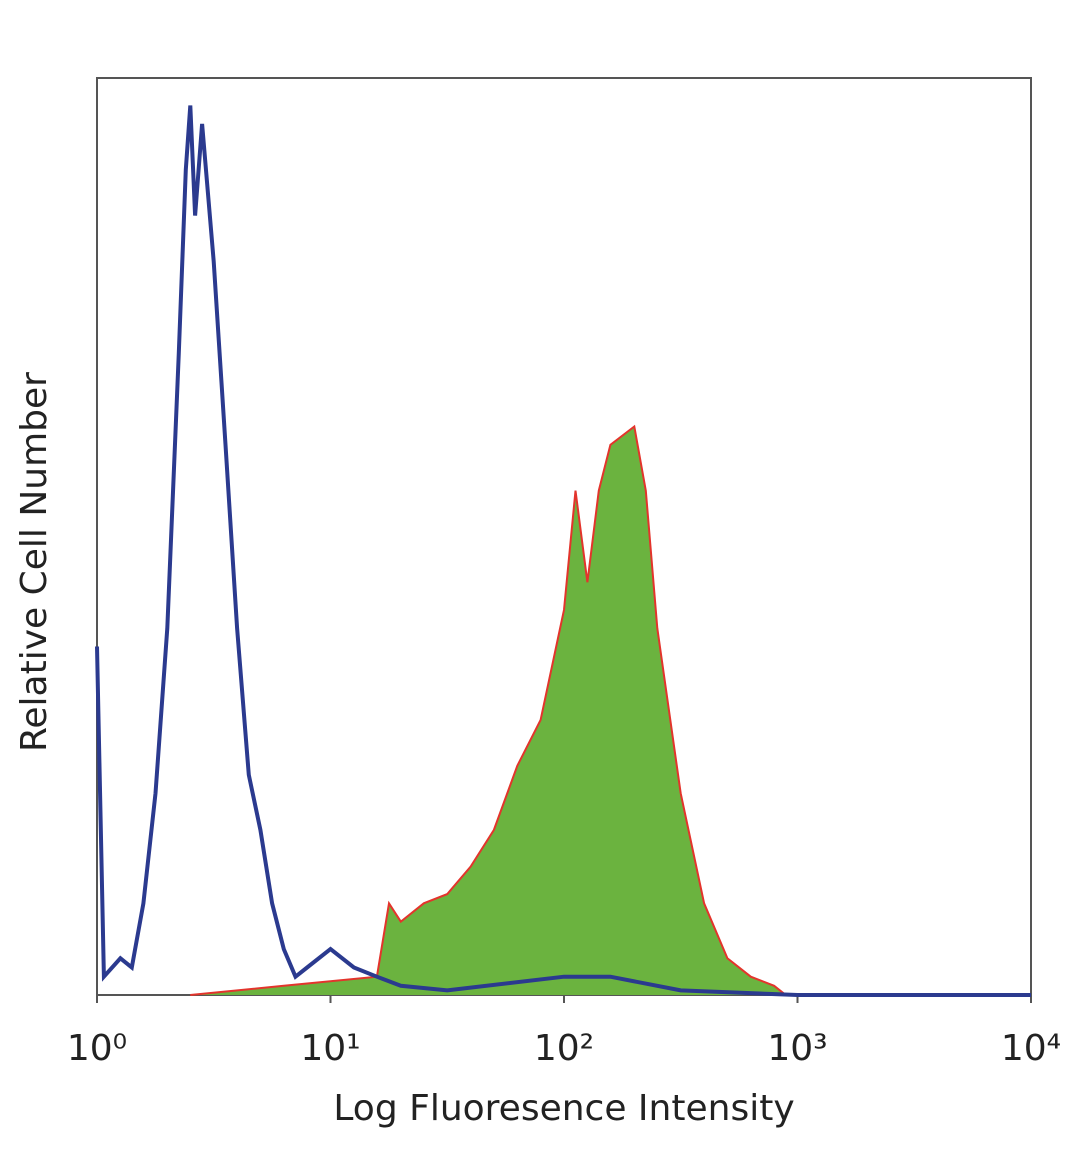 The width and height of the screenshot is (1080, 1169). What do you see at coordinates (330, 1048) in the screenshot?
I see `x-tick-label: 10¹` at bounding box center [330, 1048].